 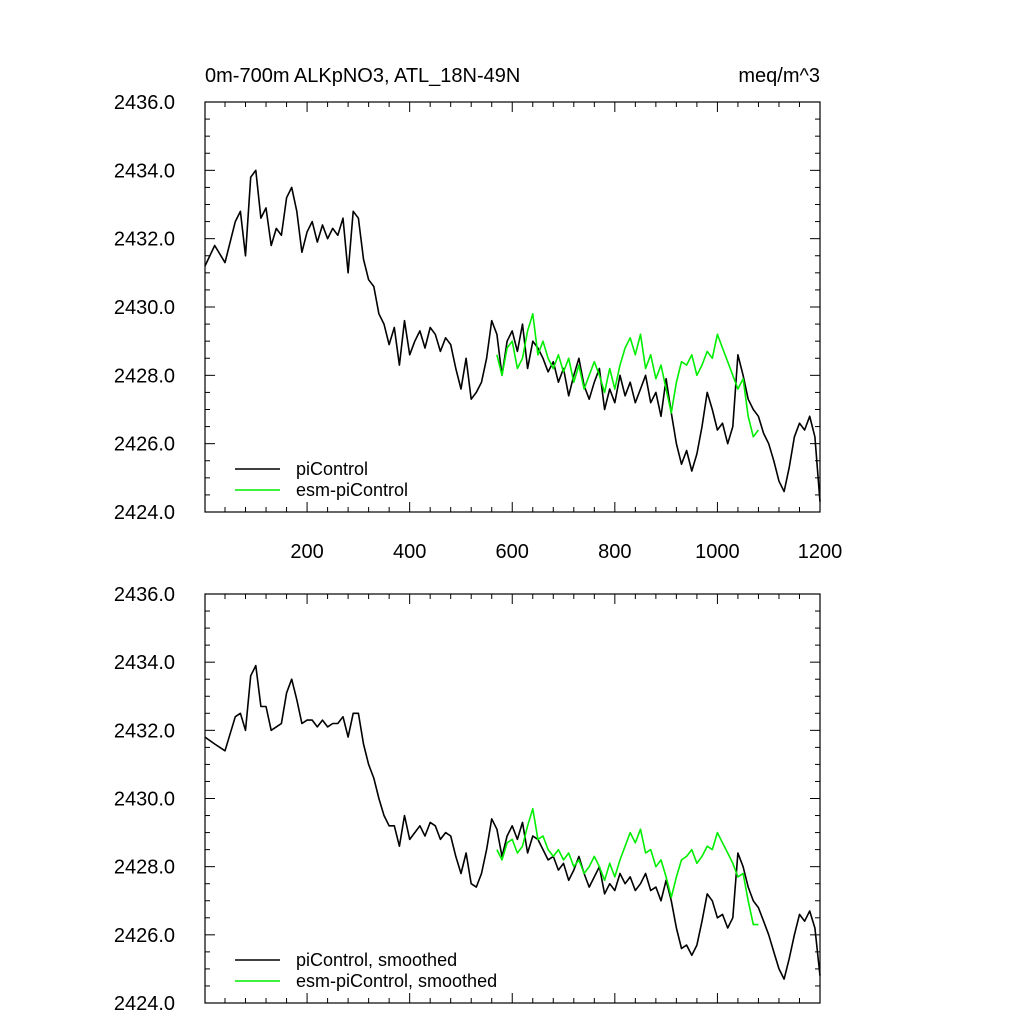 I want to click on x-tick-label: 1200, so click(x=820, y=552).